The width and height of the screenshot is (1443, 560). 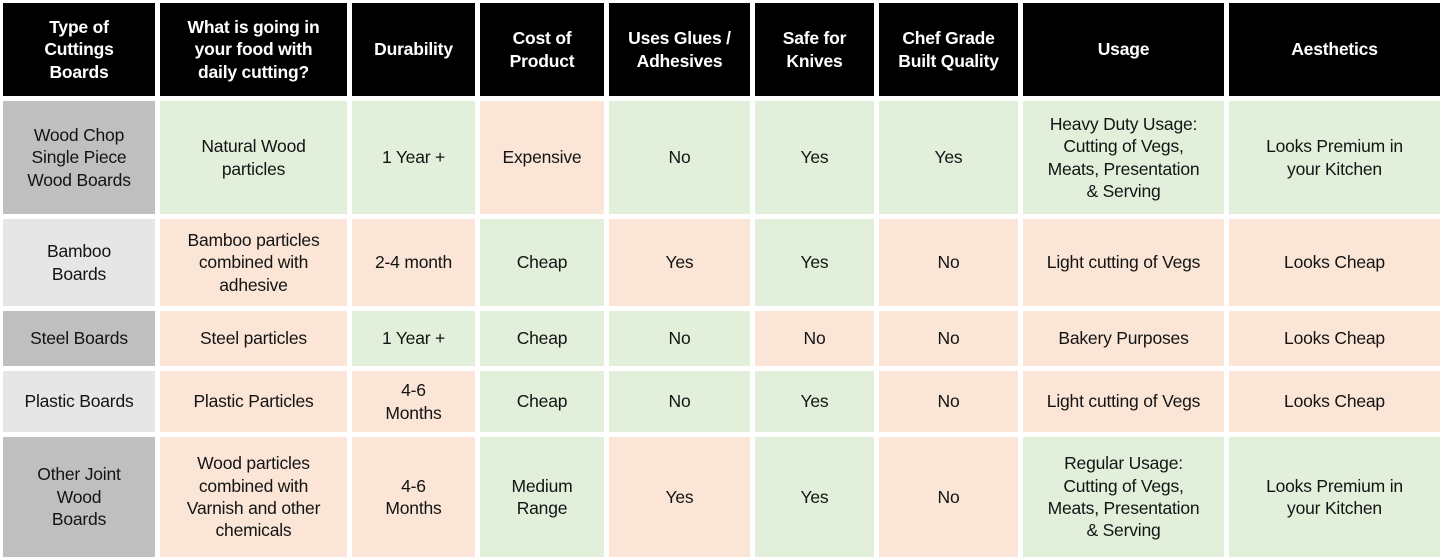 I want to click on table-cell: Medium Range, so click(x=542, y=497).